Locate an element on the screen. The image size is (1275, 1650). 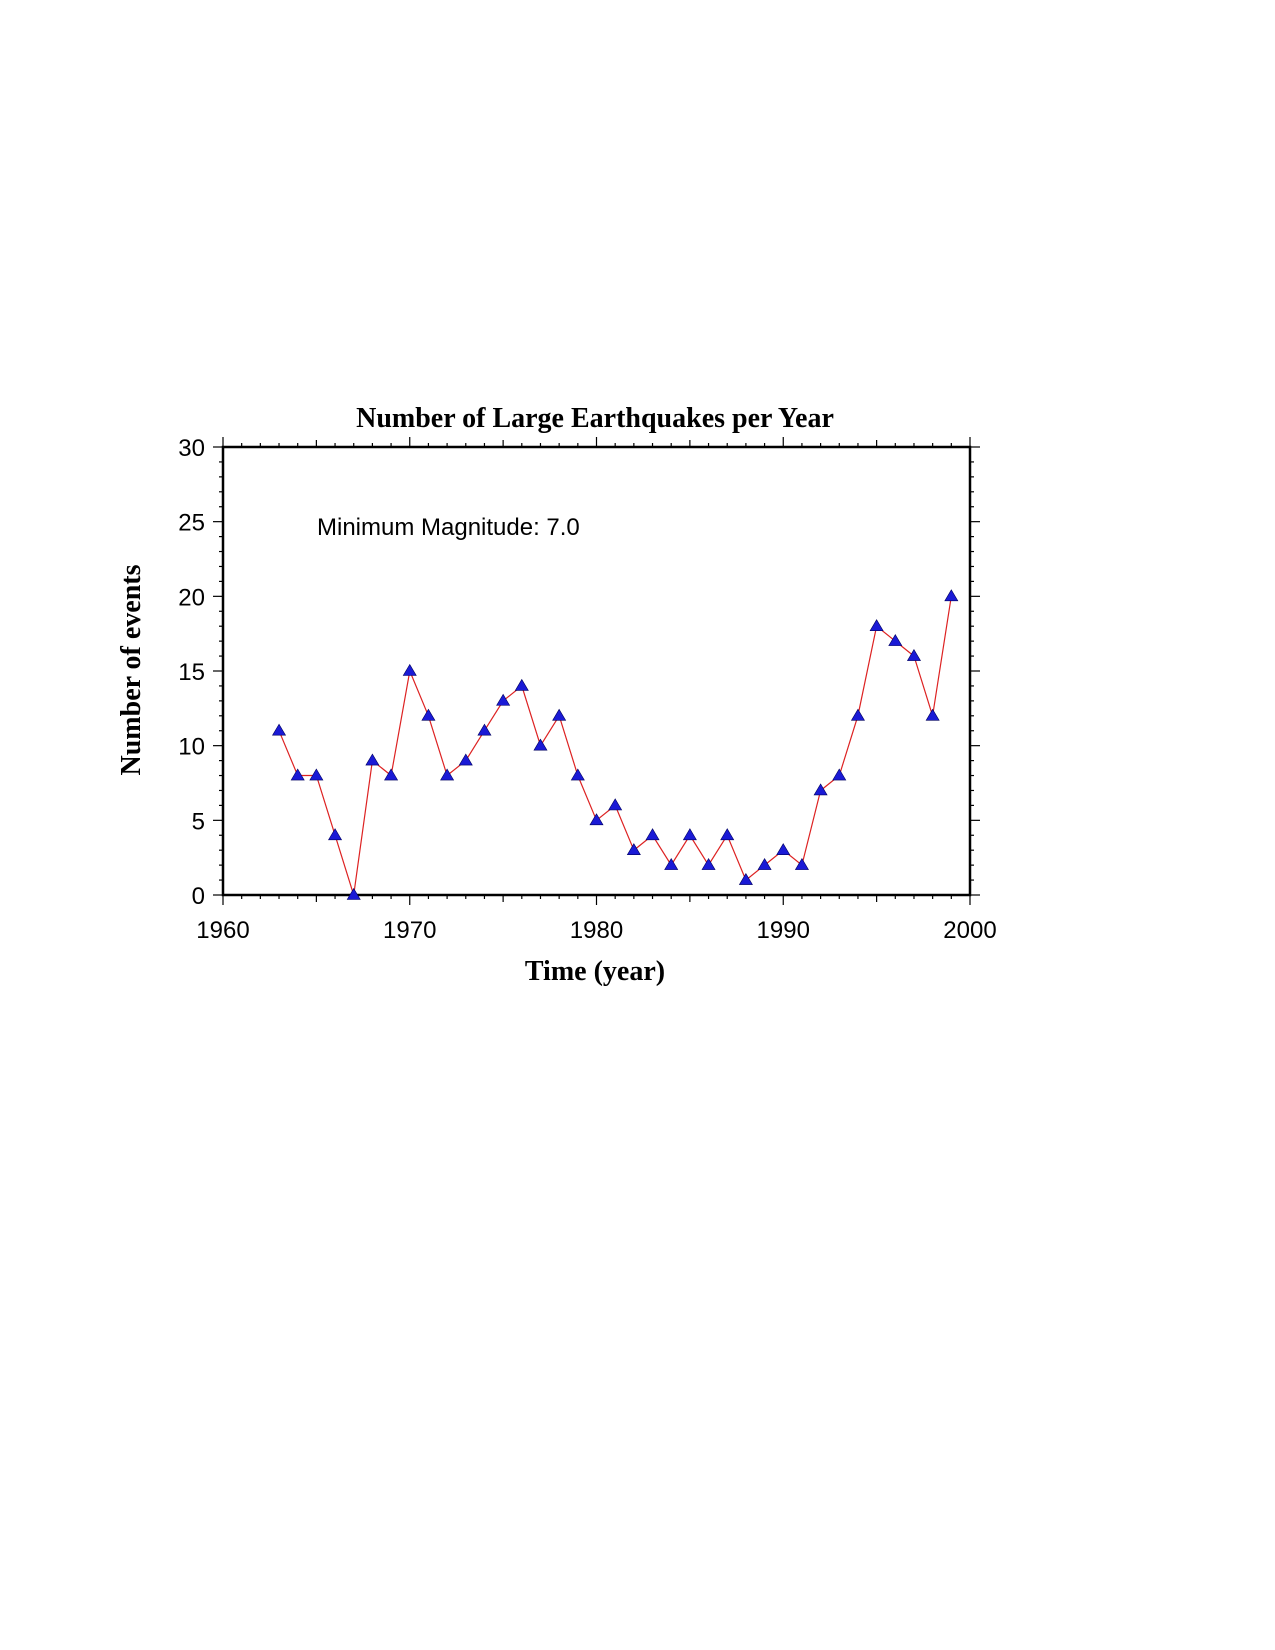
x-tick-label: 1960 is located at coordinates (222, 930).